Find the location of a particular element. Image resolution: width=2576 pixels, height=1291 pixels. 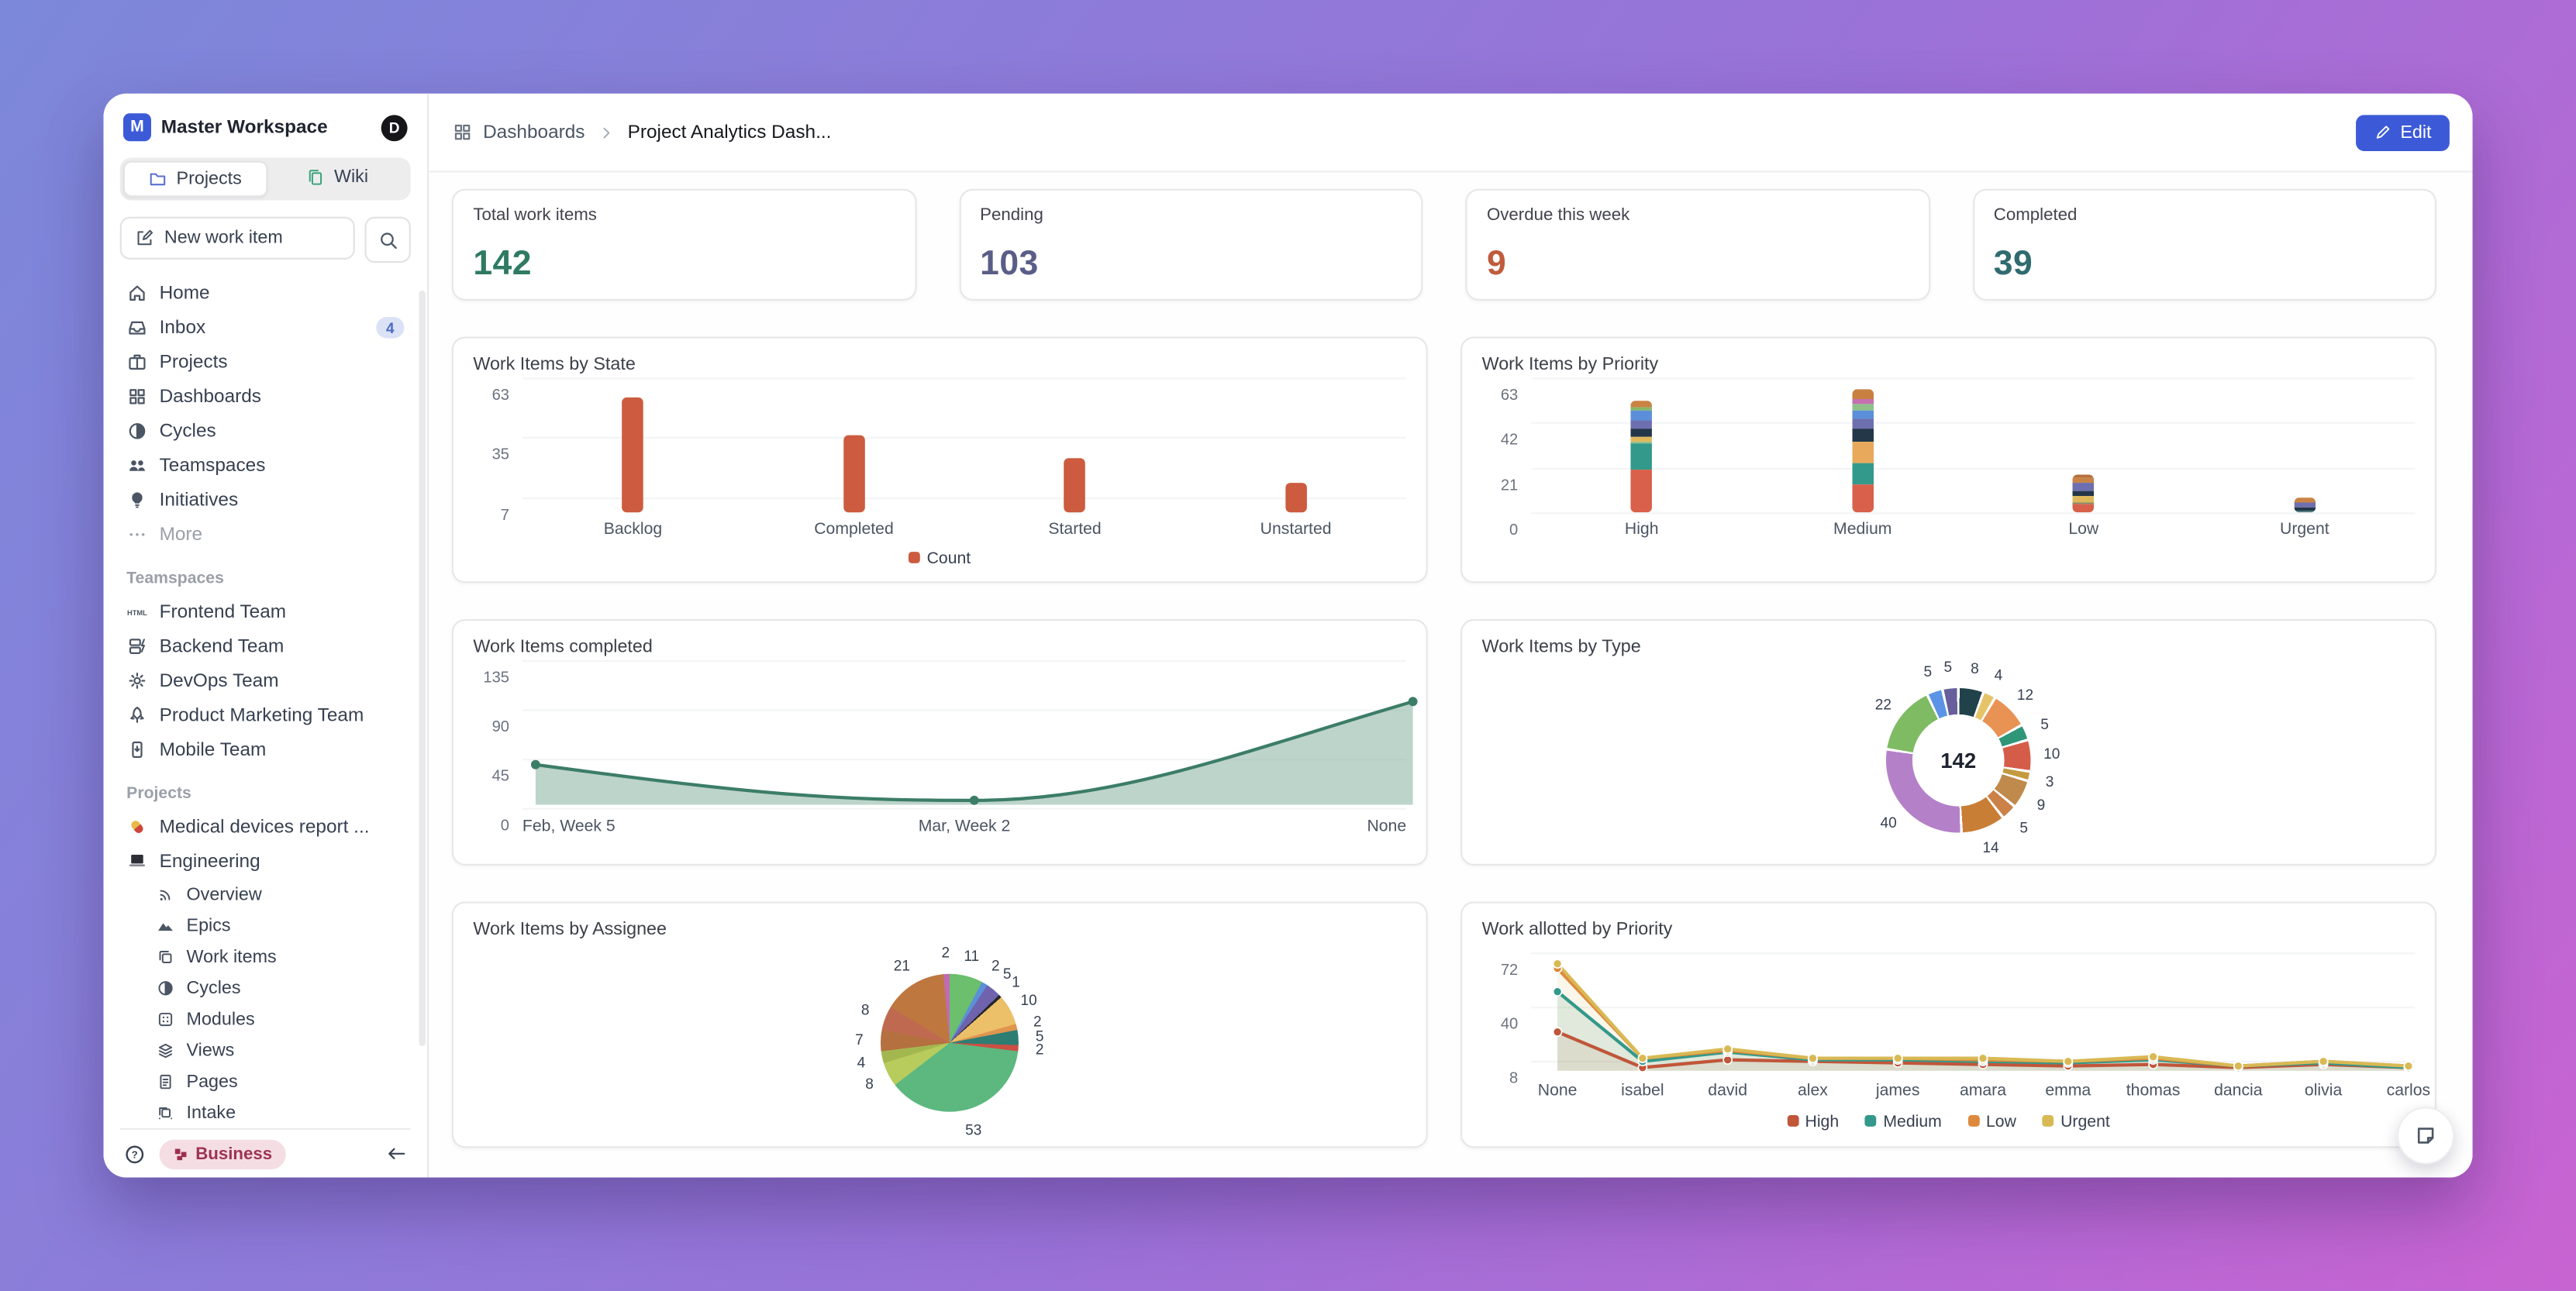

kpi-label: Overdue this week is located at coordinates (1558, 215).